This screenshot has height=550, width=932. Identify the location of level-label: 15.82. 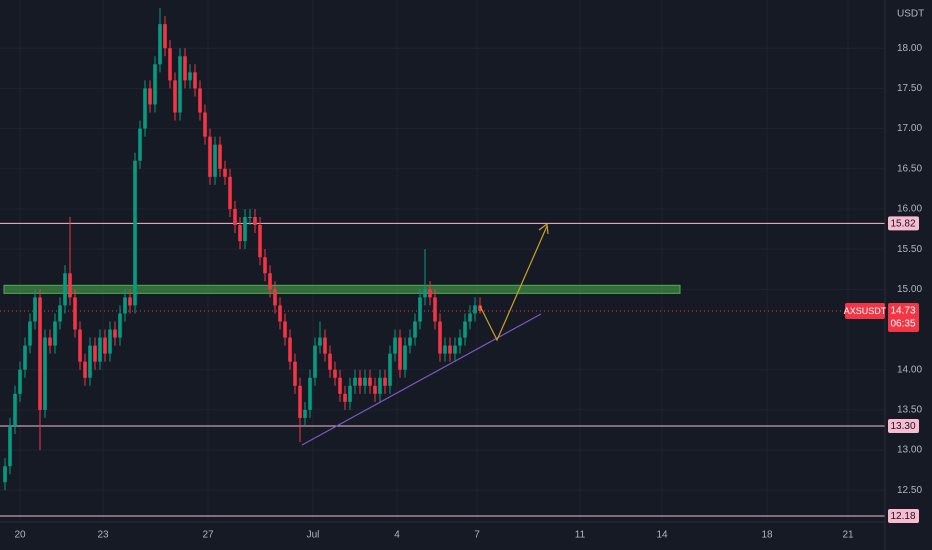
(902, 224).